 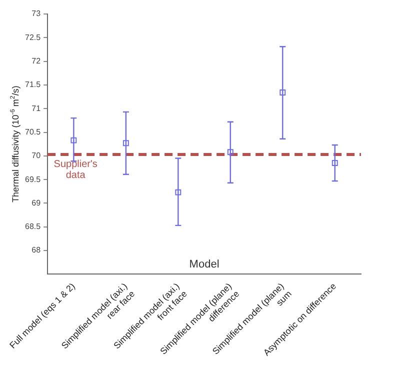 What do you see at coordinates (37, 13) in the screenshot?
I see `y-tick-label: 73` at bounding box center [37, 13].